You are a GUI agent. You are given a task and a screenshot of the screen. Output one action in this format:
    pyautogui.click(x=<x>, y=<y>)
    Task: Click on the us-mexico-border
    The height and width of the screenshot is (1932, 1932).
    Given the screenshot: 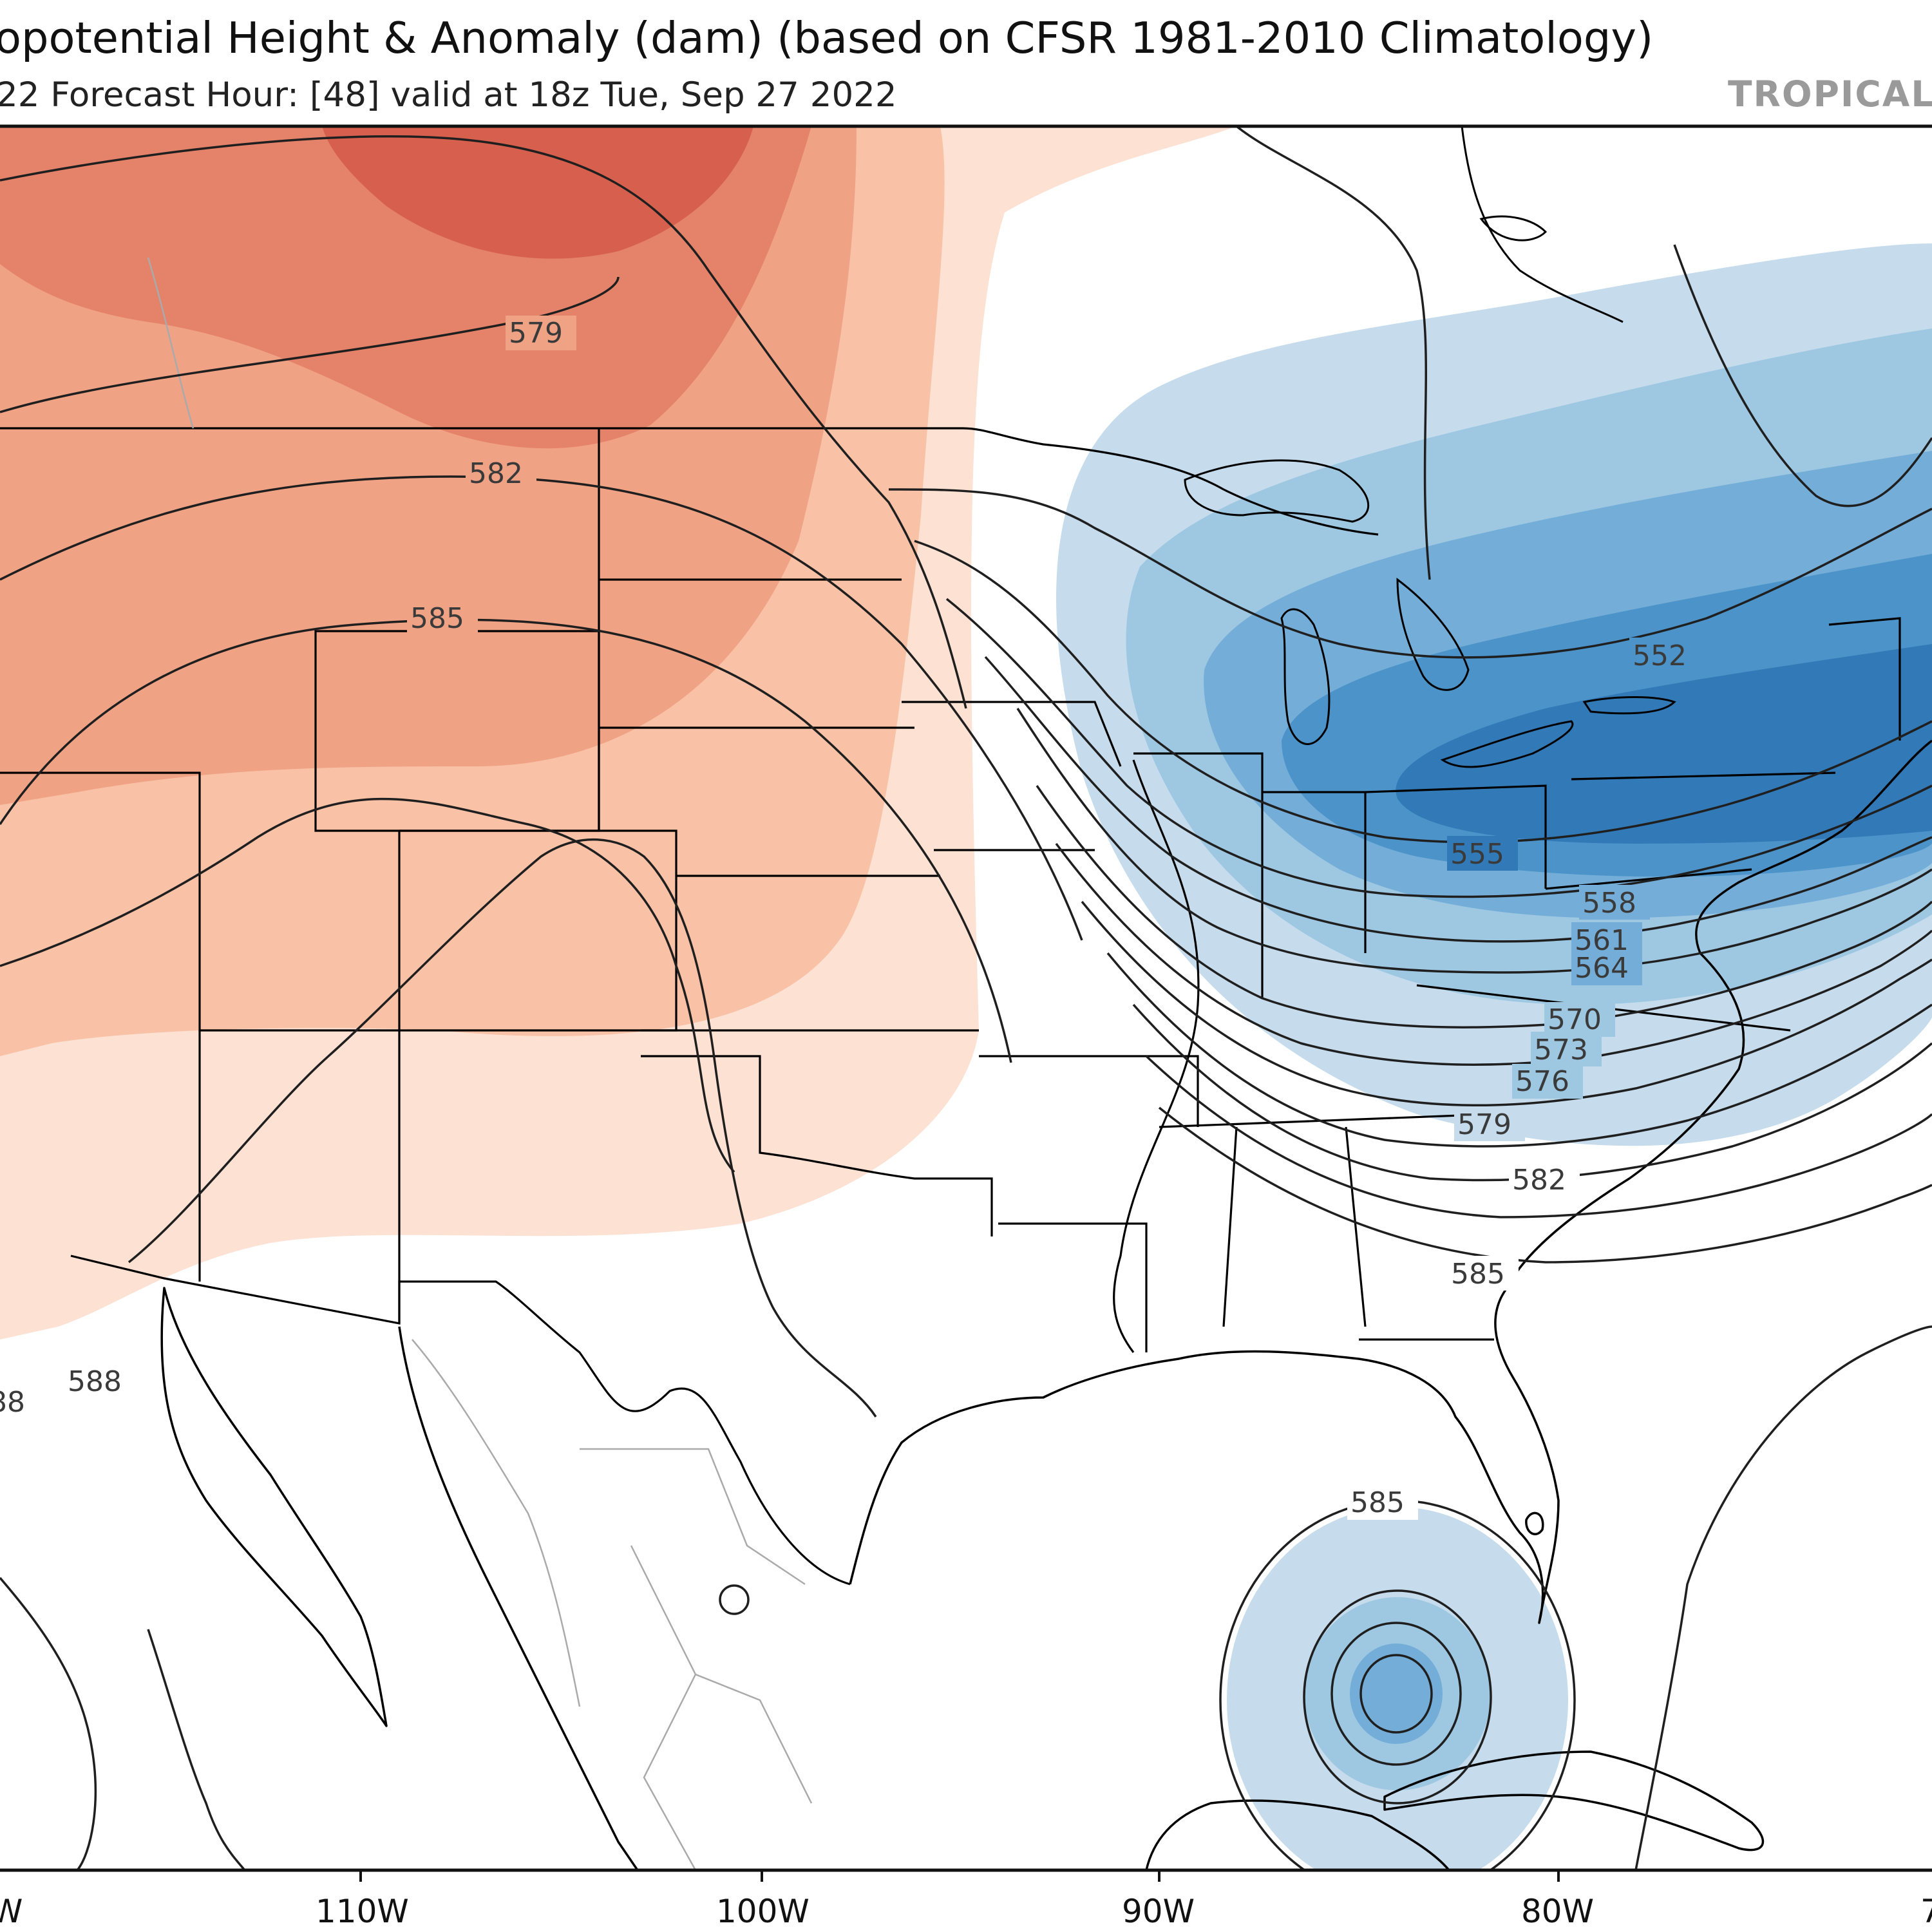 What is the action you would take?
    pyautogui.click(x=461, y=1420)
    